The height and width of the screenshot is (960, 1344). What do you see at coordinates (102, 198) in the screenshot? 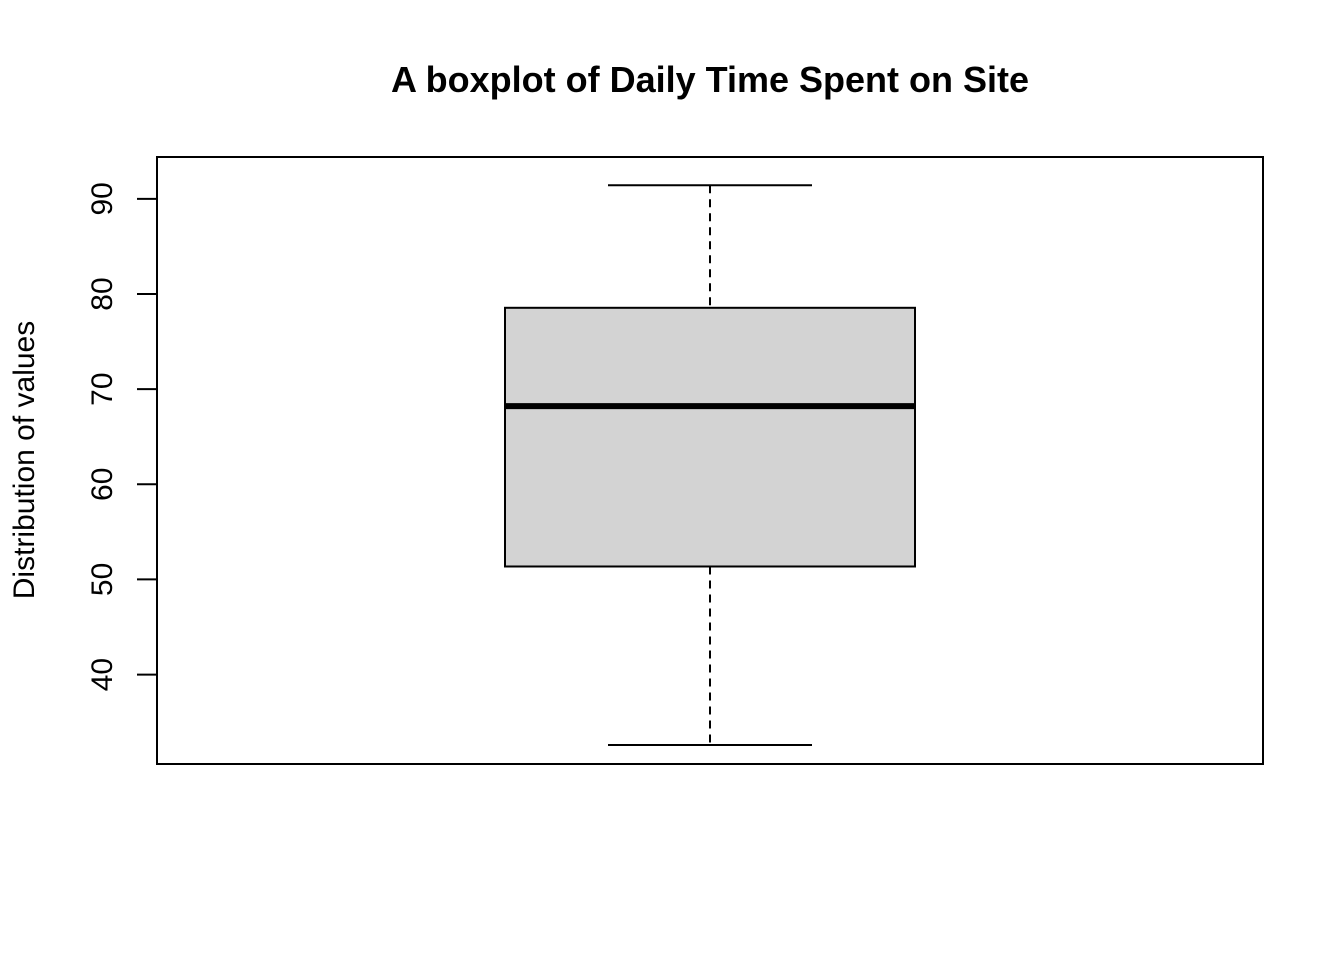
I see `y-tick-label-90: 90` at bounding box center [102, 198].